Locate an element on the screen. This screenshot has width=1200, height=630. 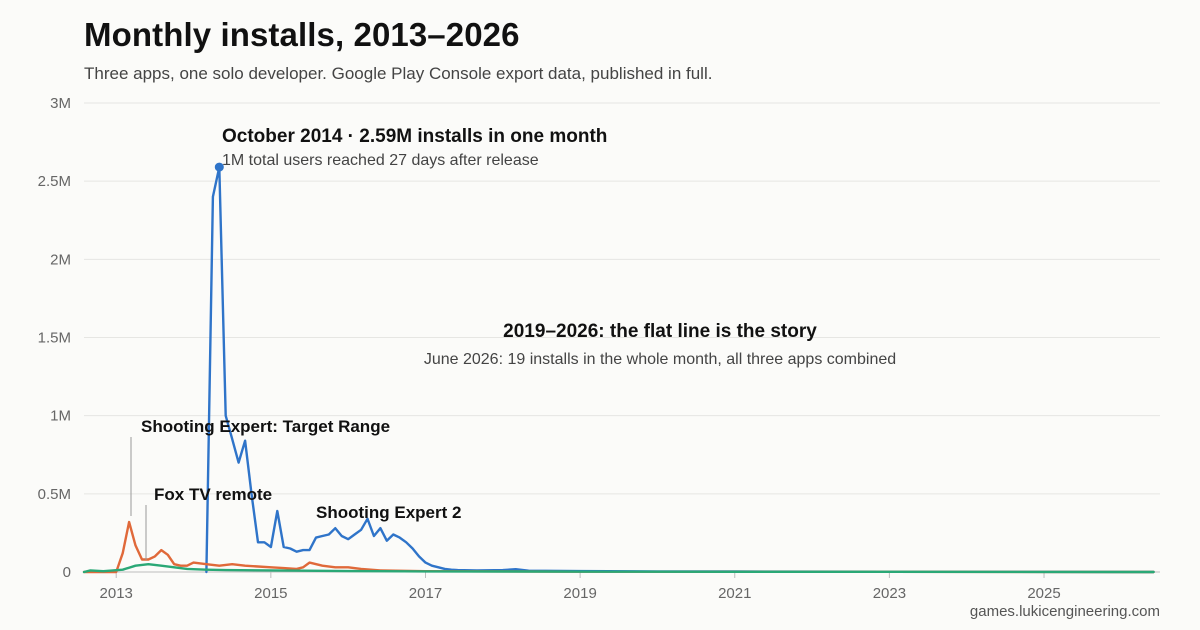
peak-marker is located at coordinates (219, 167).